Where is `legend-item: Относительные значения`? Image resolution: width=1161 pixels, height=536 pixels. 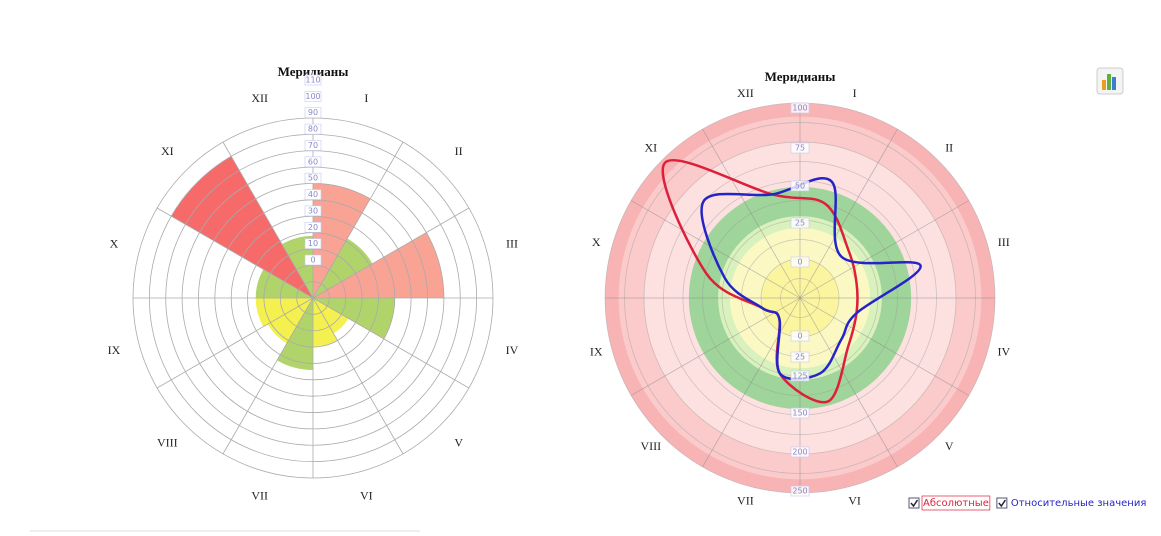 legend-item: Относительные значения is located at coordinates (1071, 503).